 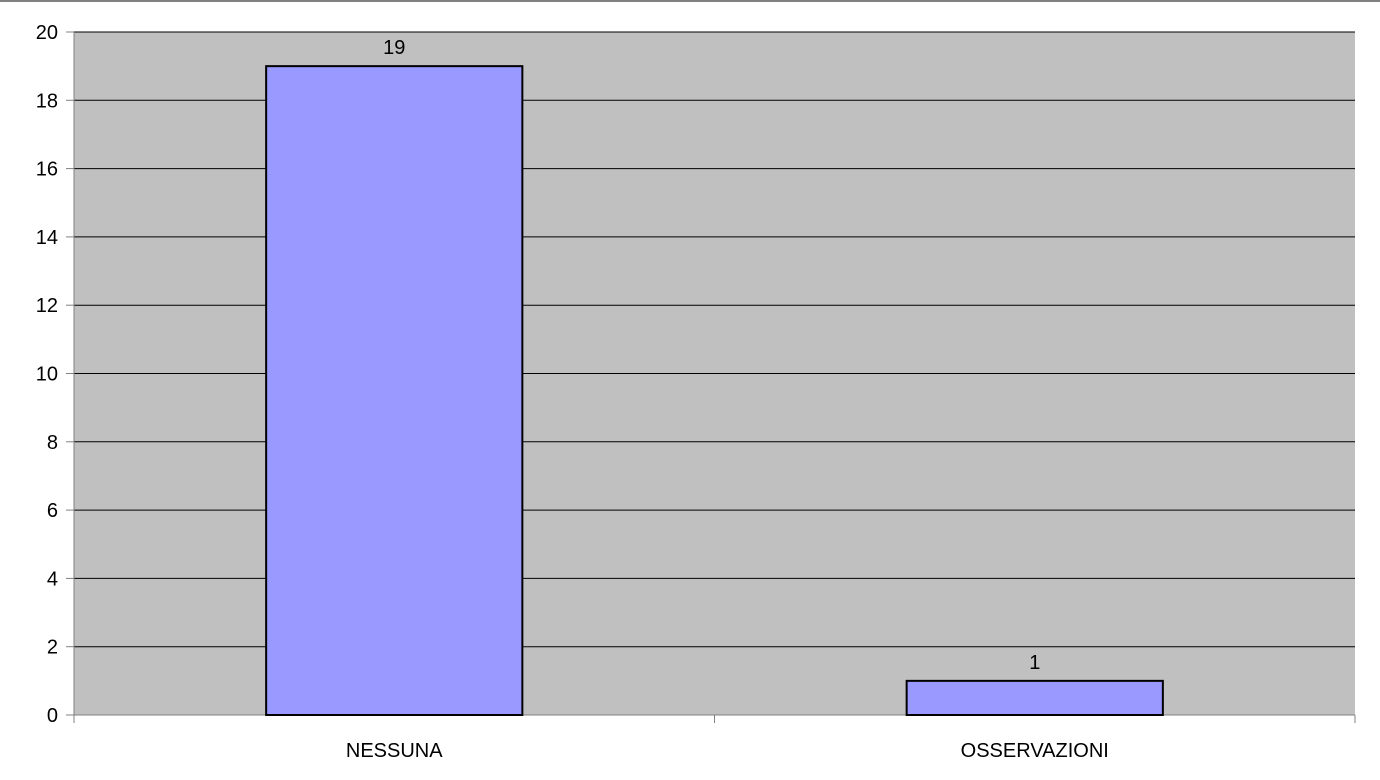 I want to click on x-tick-label: NESSUNA, so click(x=394, y=751).